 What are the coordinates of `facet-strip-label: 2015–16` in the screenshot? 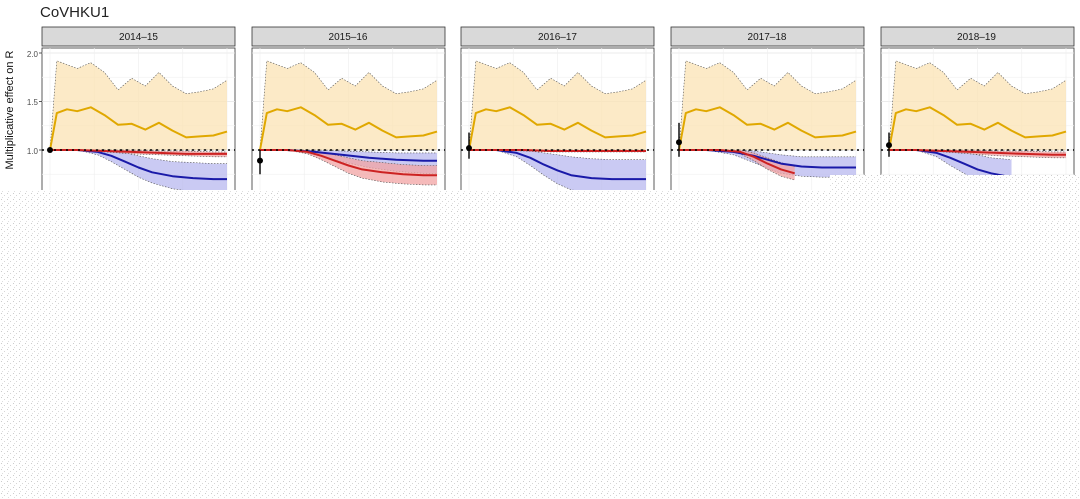 It's located at (348, 37).